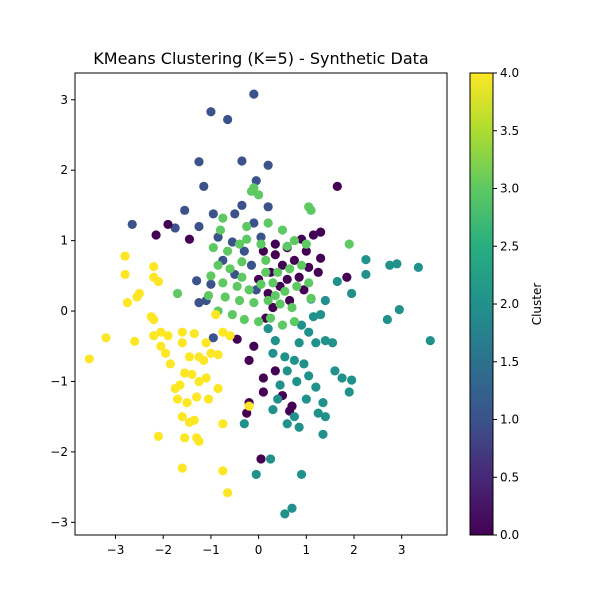 The height and width of the screenshot is (600, 600). I want to click on colorbar-tick-label: 3.5, so click(509, 131).